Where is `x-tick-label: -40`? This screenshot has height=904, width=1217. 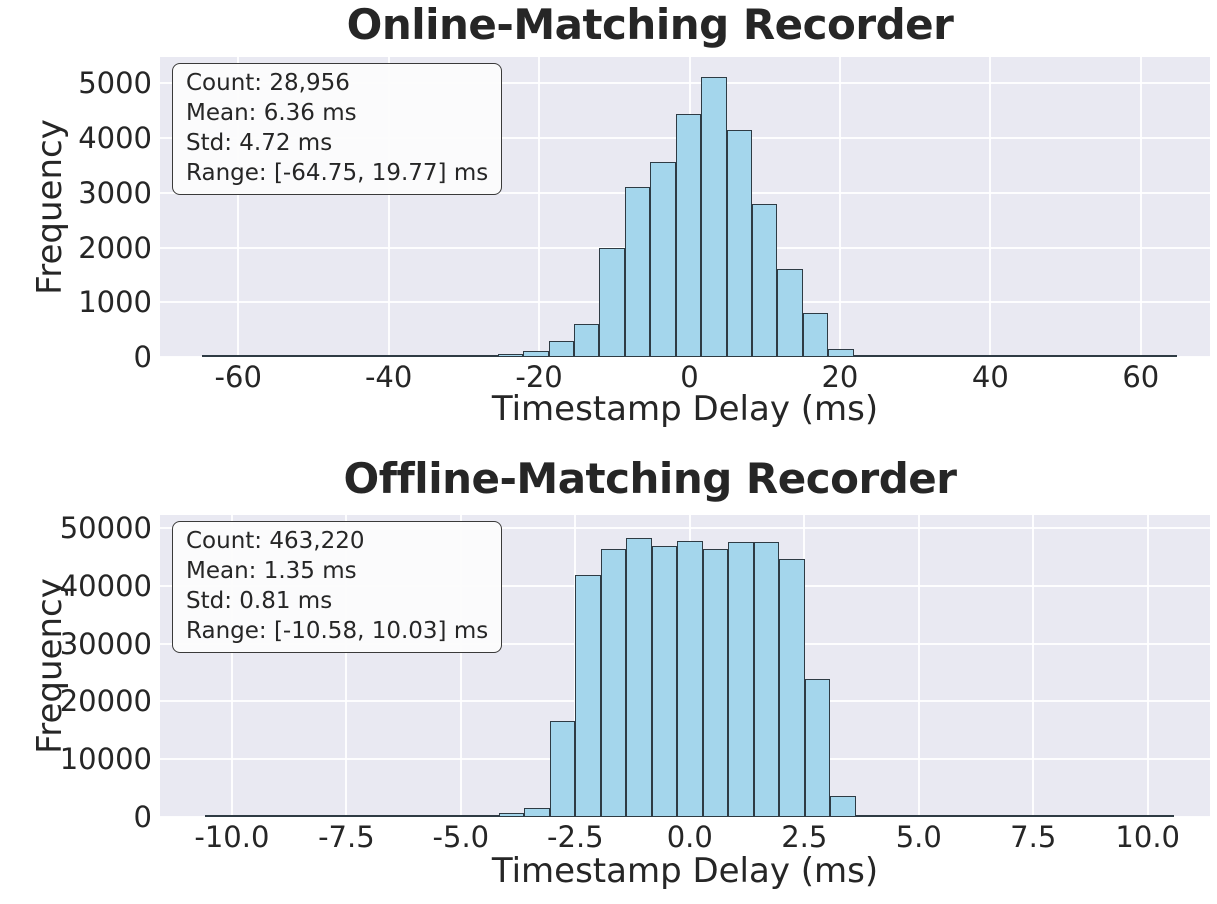
x-tick-label: -40 is located at coordinates (388, 377).